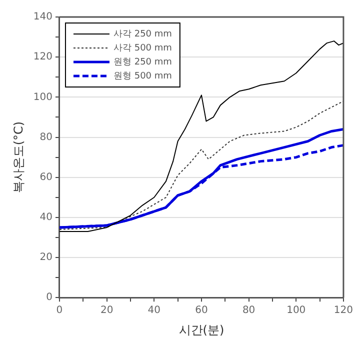  I want to click on y-tick-label: 60, so click(46, 177).